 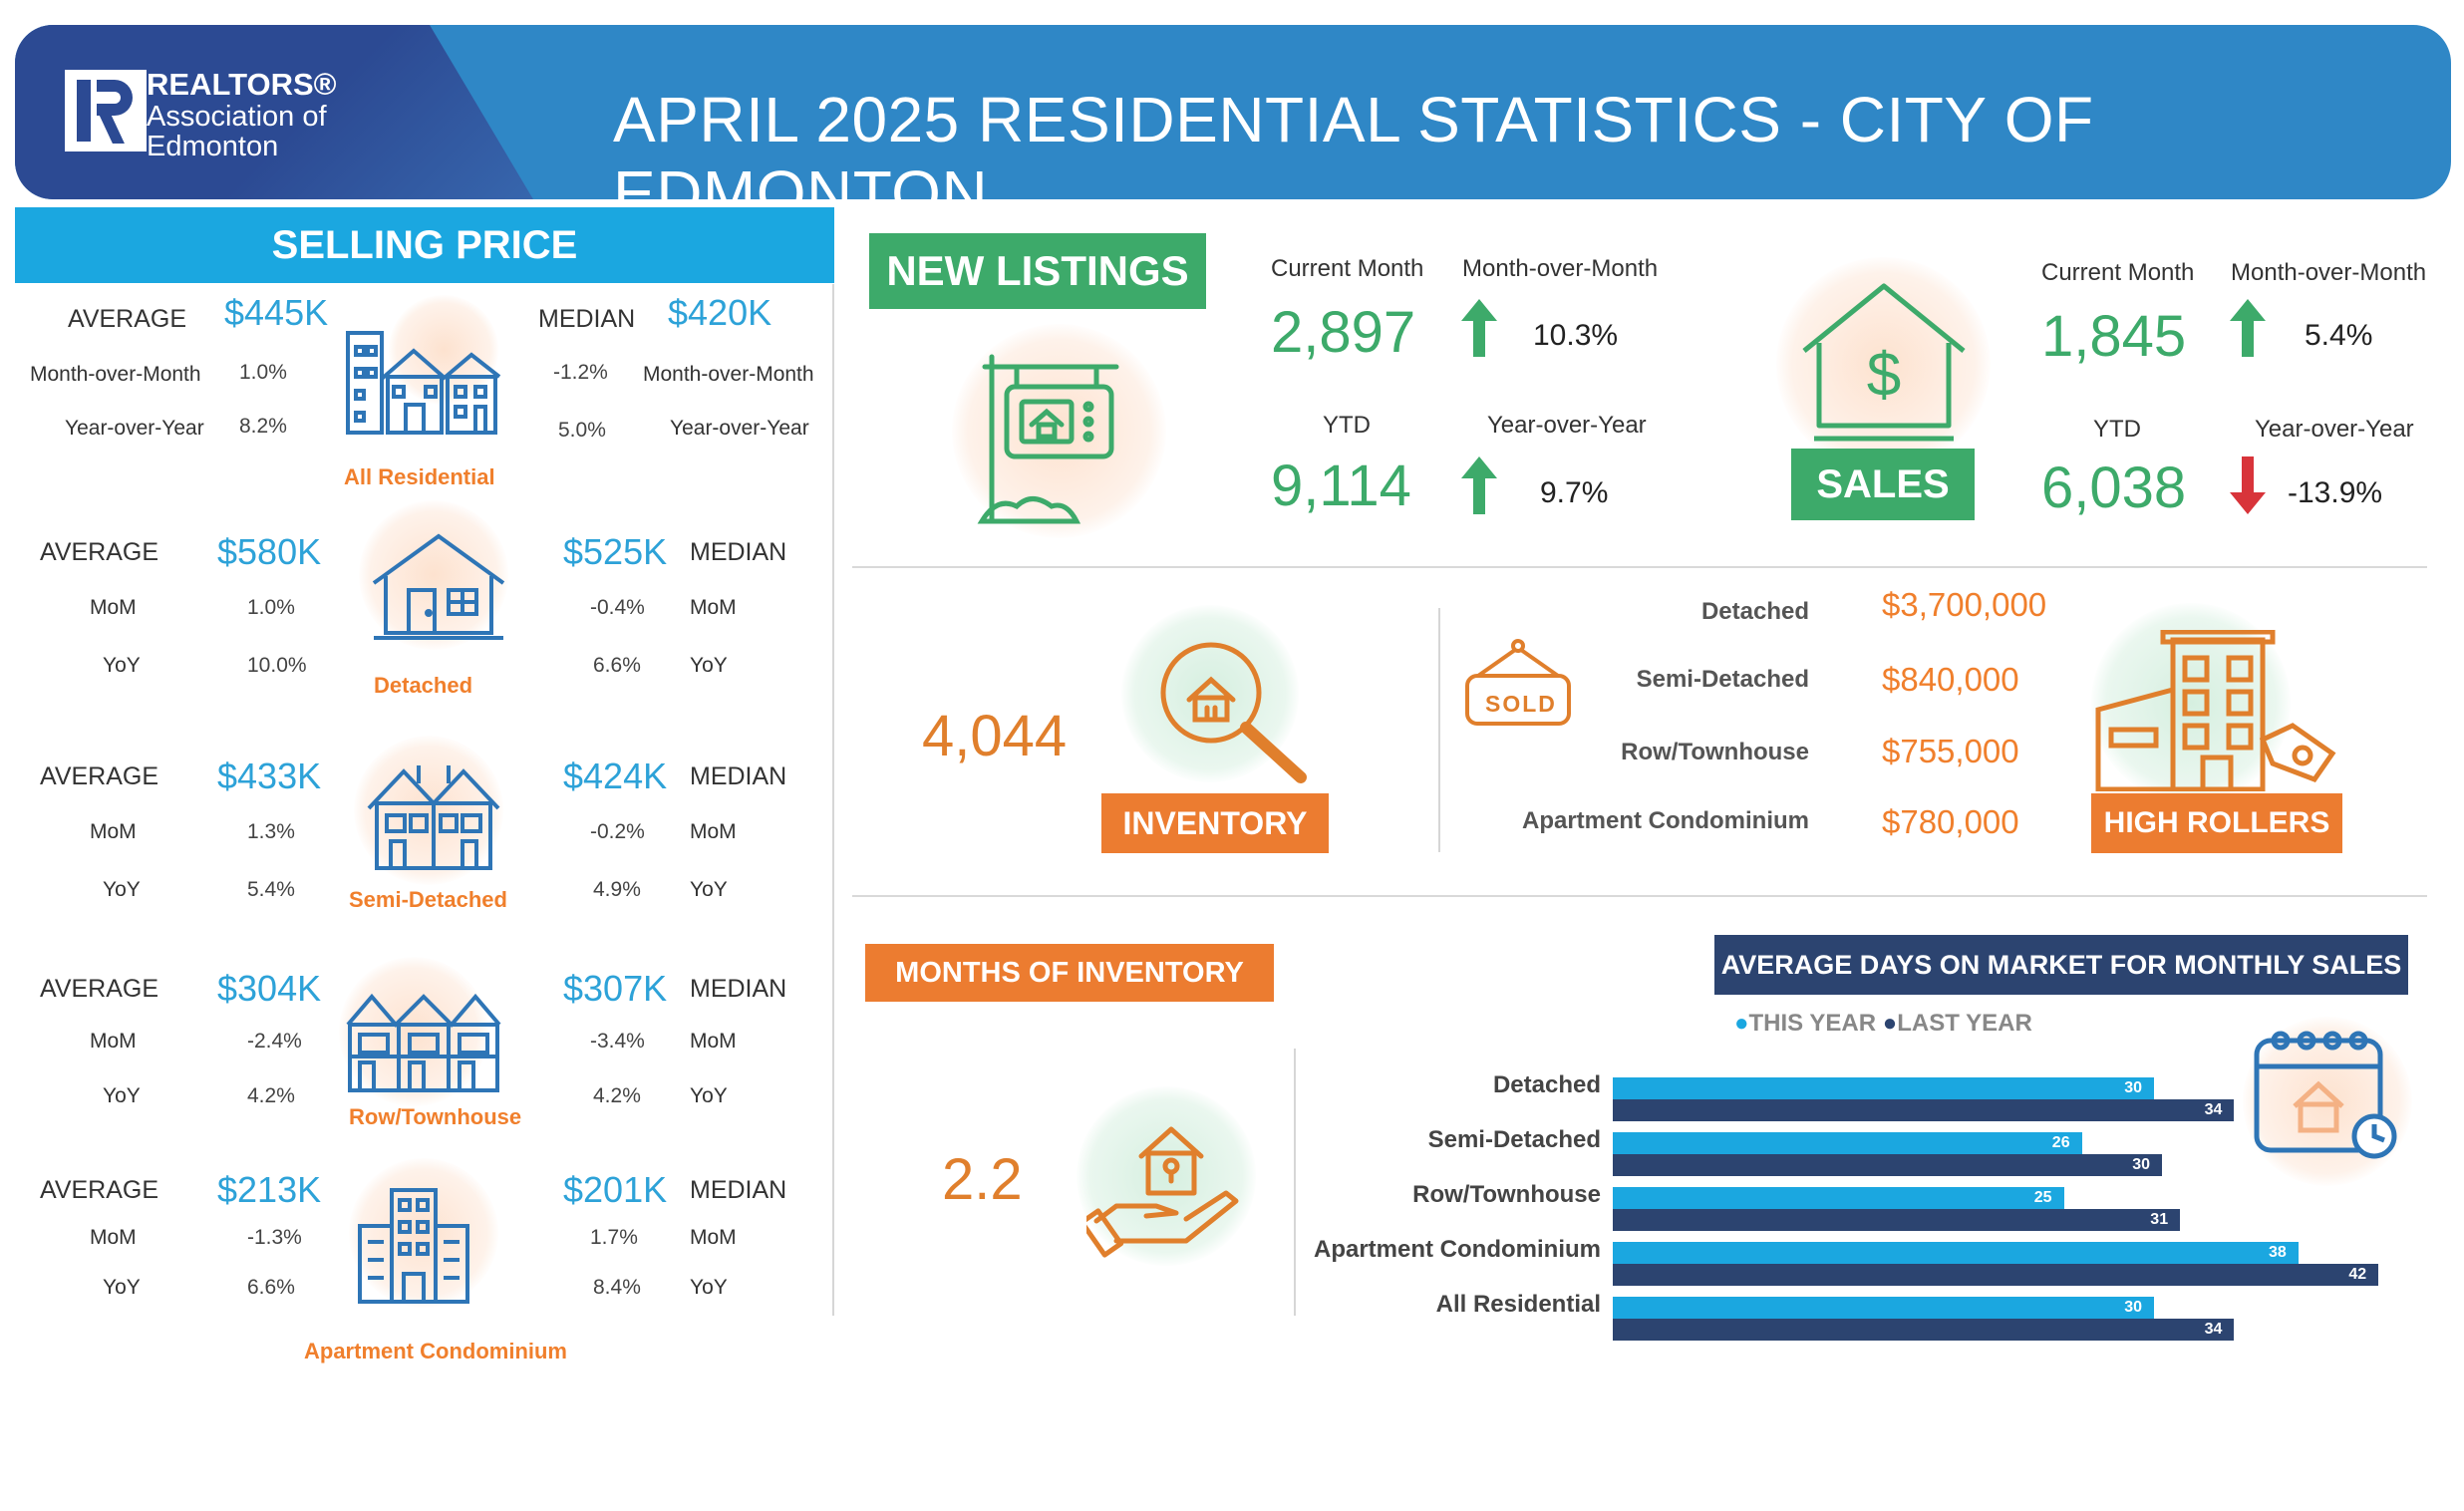 I want to click on sales-mom-up-arrow-icon, so click(x=2248, y=328).